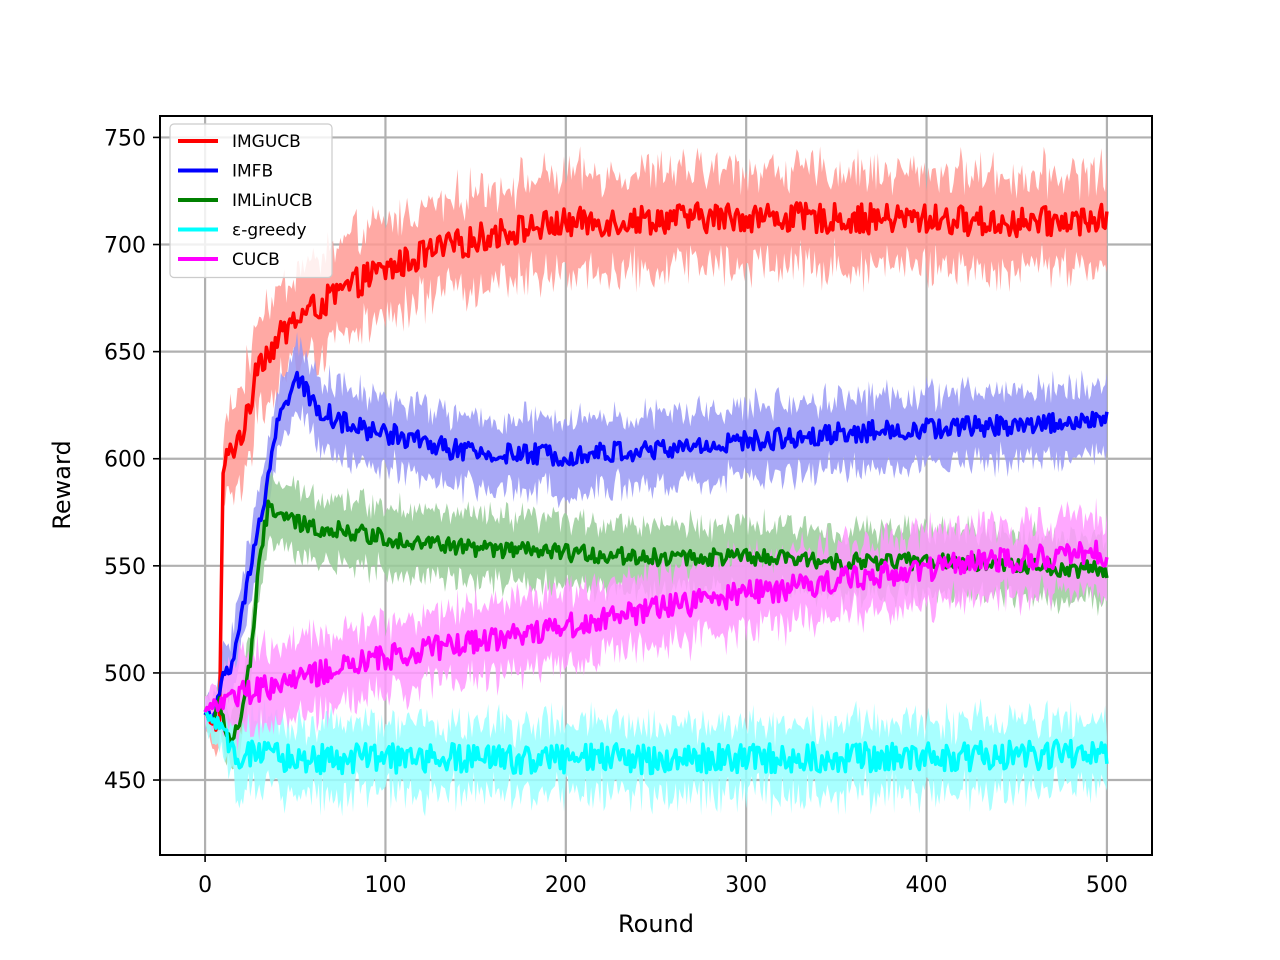 The image size is (1280, 960). I want to click on x-tick-label: 500, so click(1107, 885).